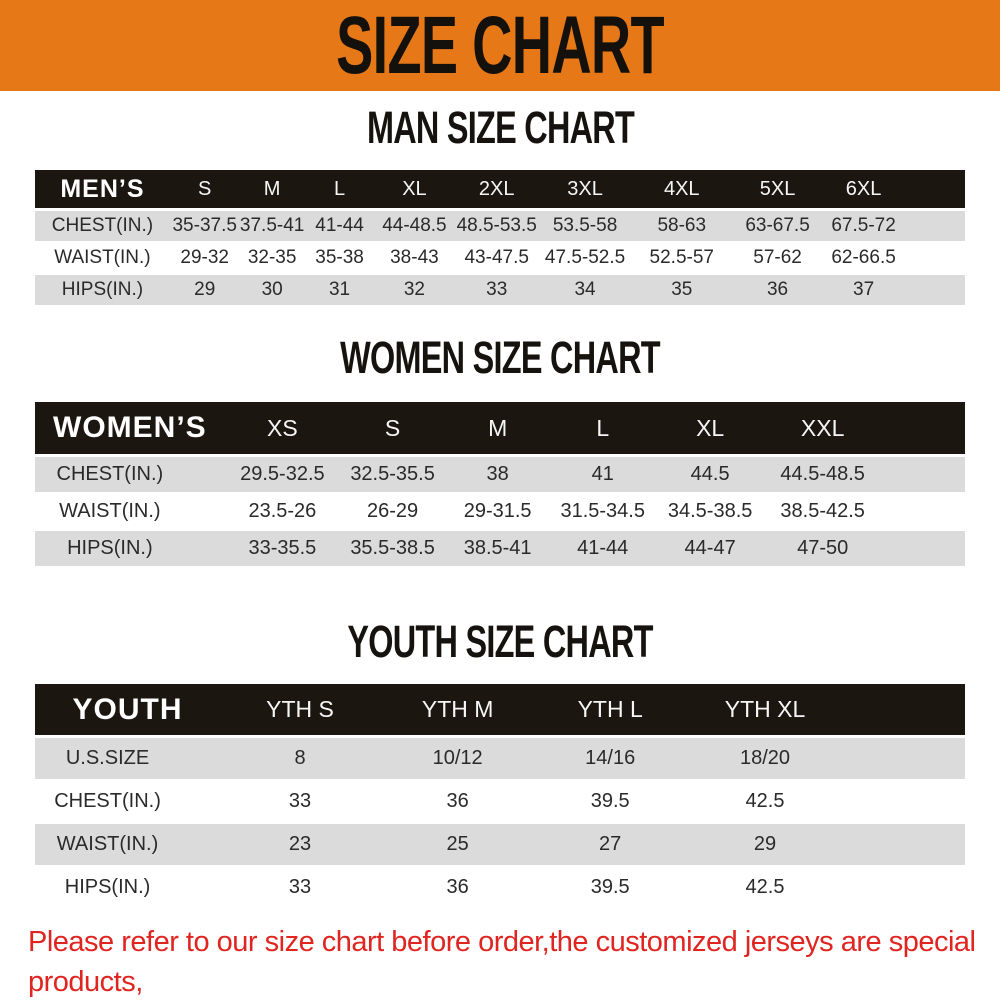 The height and width of the screenshot is (1000, 1000). What do you see at coordinates (765, 758) in the screenshot?
I see `size-cell: 18/20` at bounding box center [765, 758].